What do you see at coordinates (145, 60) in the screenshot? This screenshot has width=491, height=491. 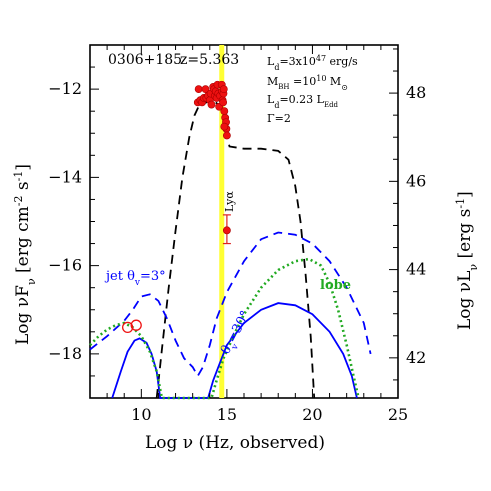 I see `source-name: 0306+185` at bounding box center [145, 60].